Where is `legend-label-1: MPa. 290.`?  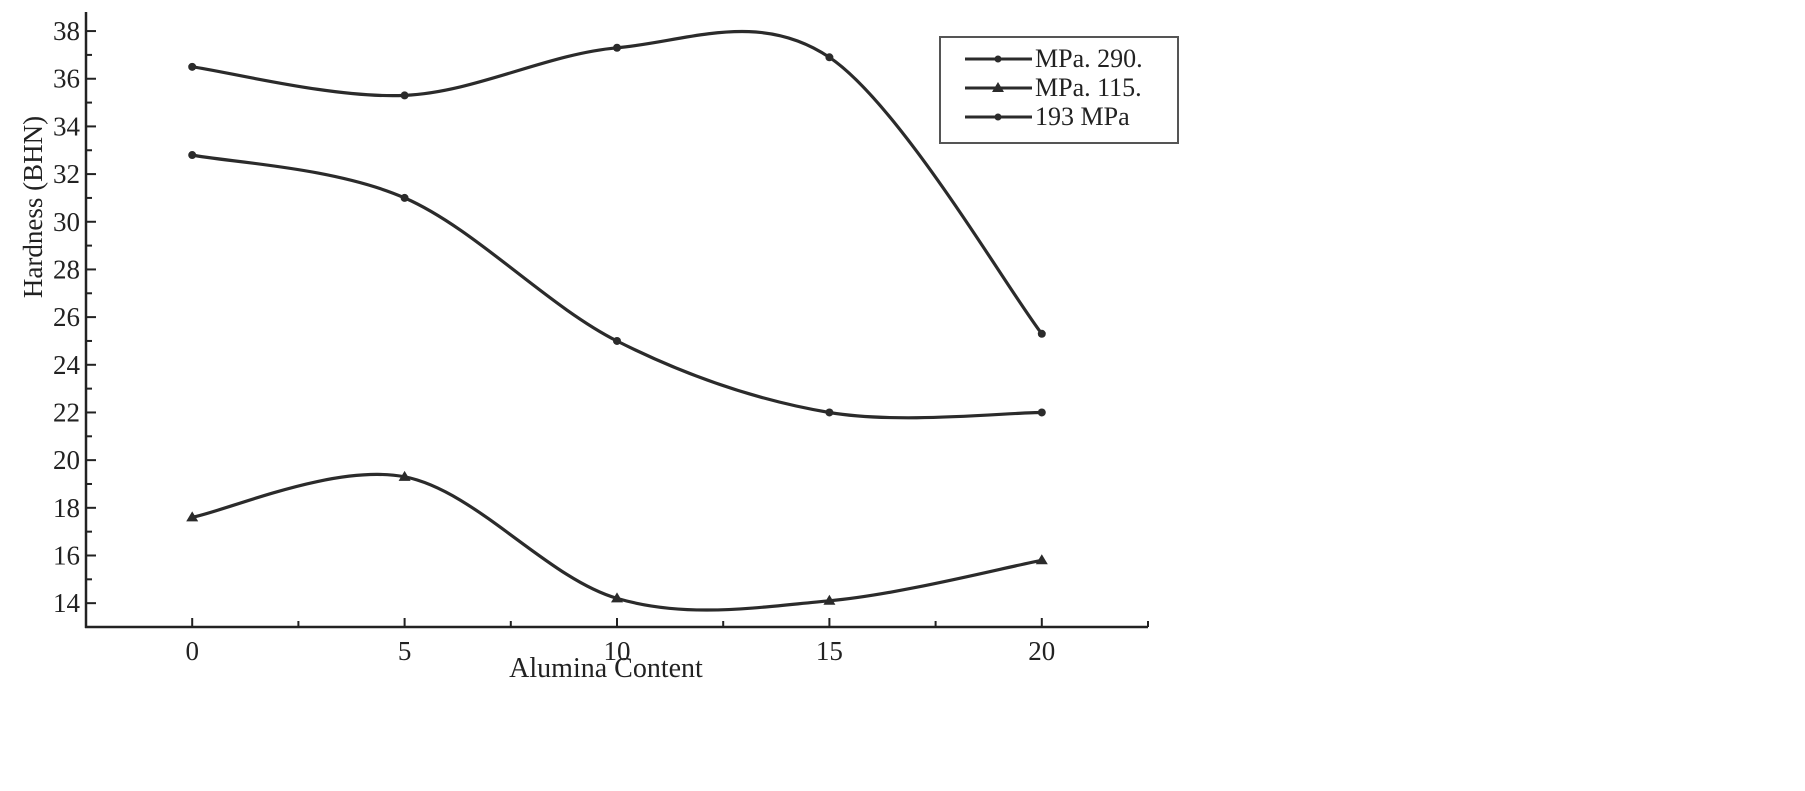 legend-label-1: MPa. 290. is located at coordinates (1089, 58).